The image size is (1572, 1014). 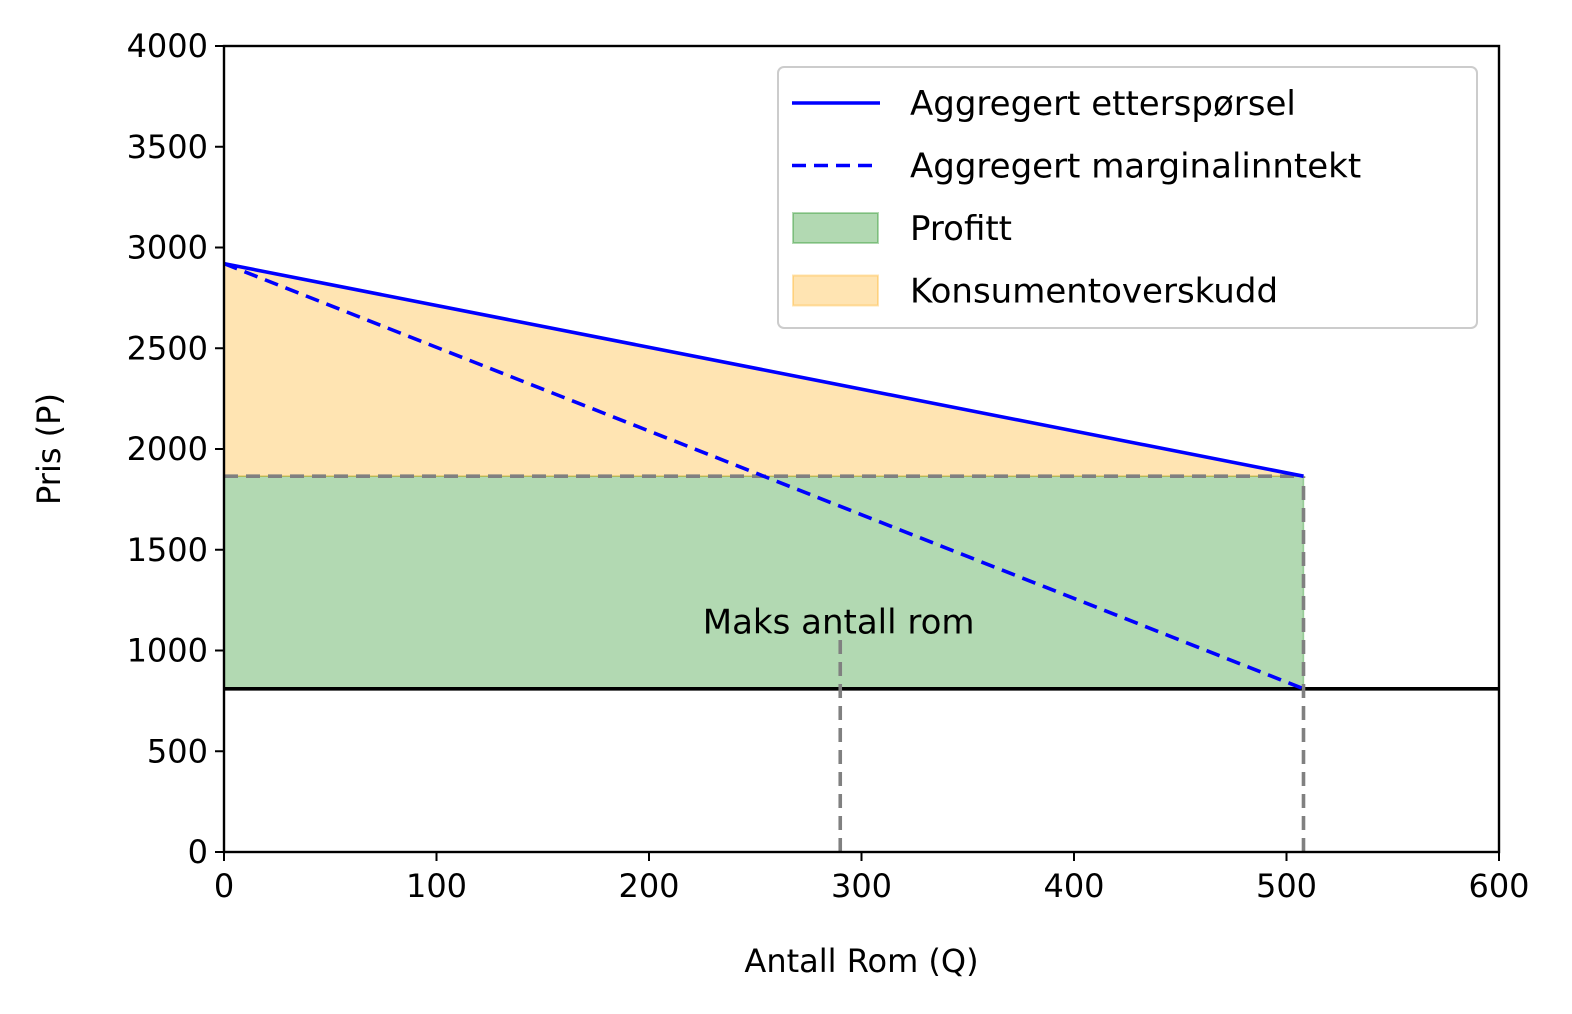 What do you see at coordinates (436, 886) in the screenshot?
I see `x-tick-label-1: 100` at bounding box center [436, 886].